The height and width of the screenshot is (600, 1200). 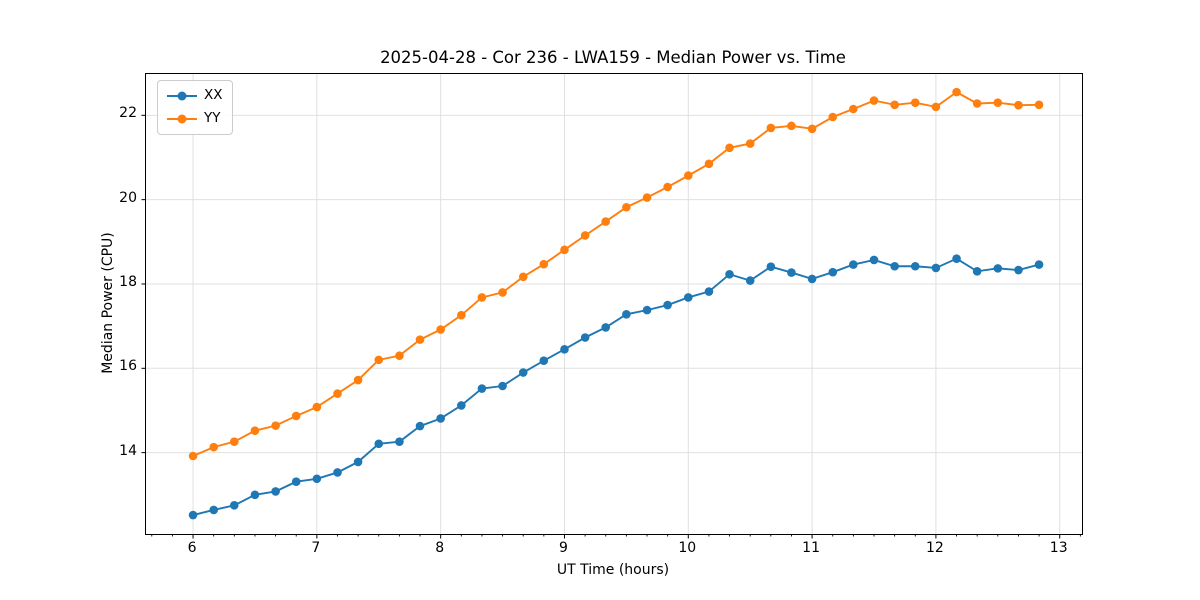 What do you see at coordinates (687, 548) in the screenshot?
I see `x-tick-label: 10` at bounding box center [687, 548].